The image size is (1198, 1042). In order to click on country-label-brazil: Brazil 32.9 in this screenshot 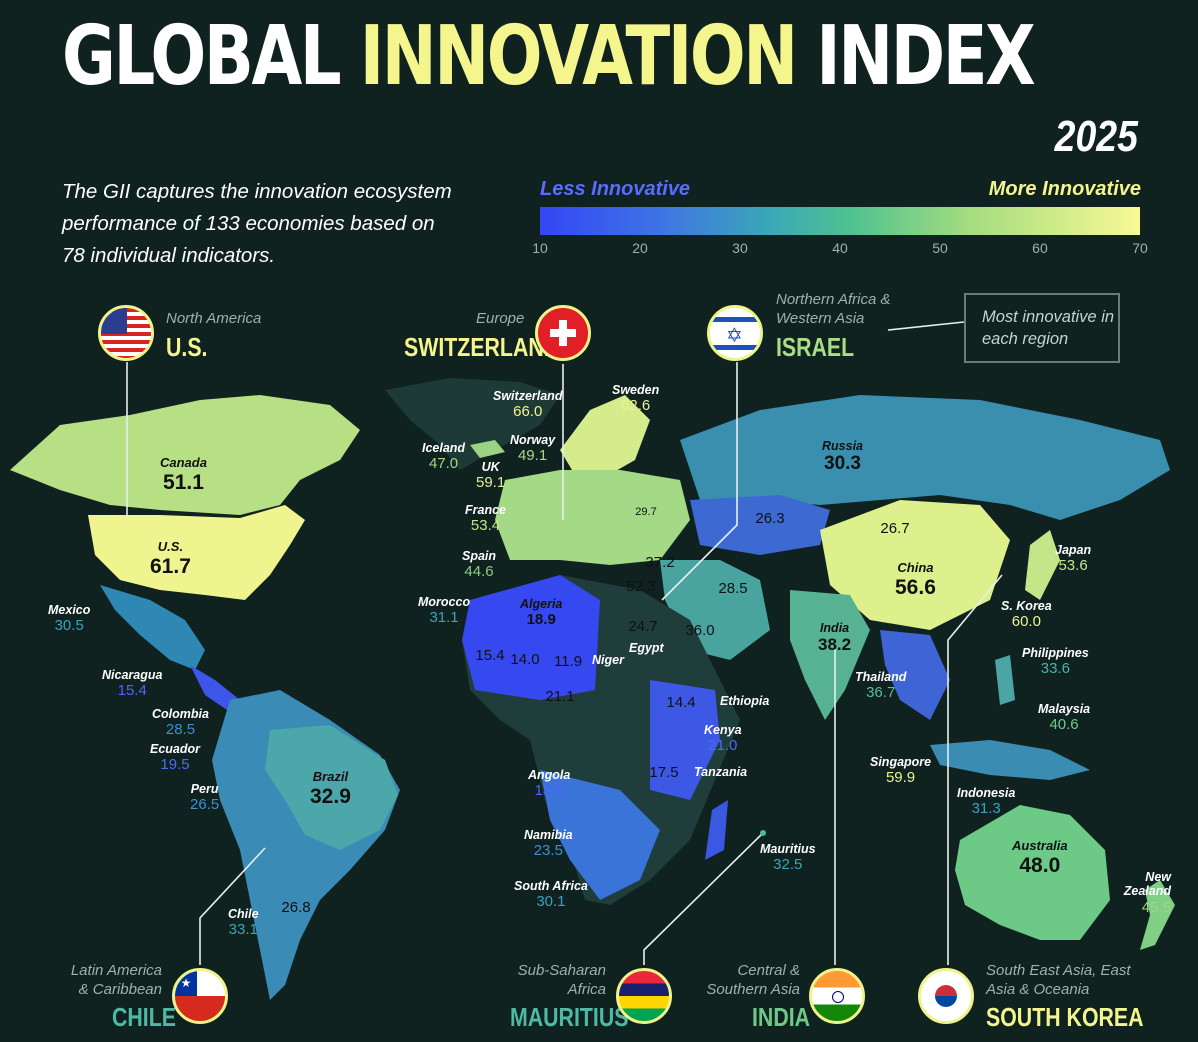, I will do `click(330, 788)`.